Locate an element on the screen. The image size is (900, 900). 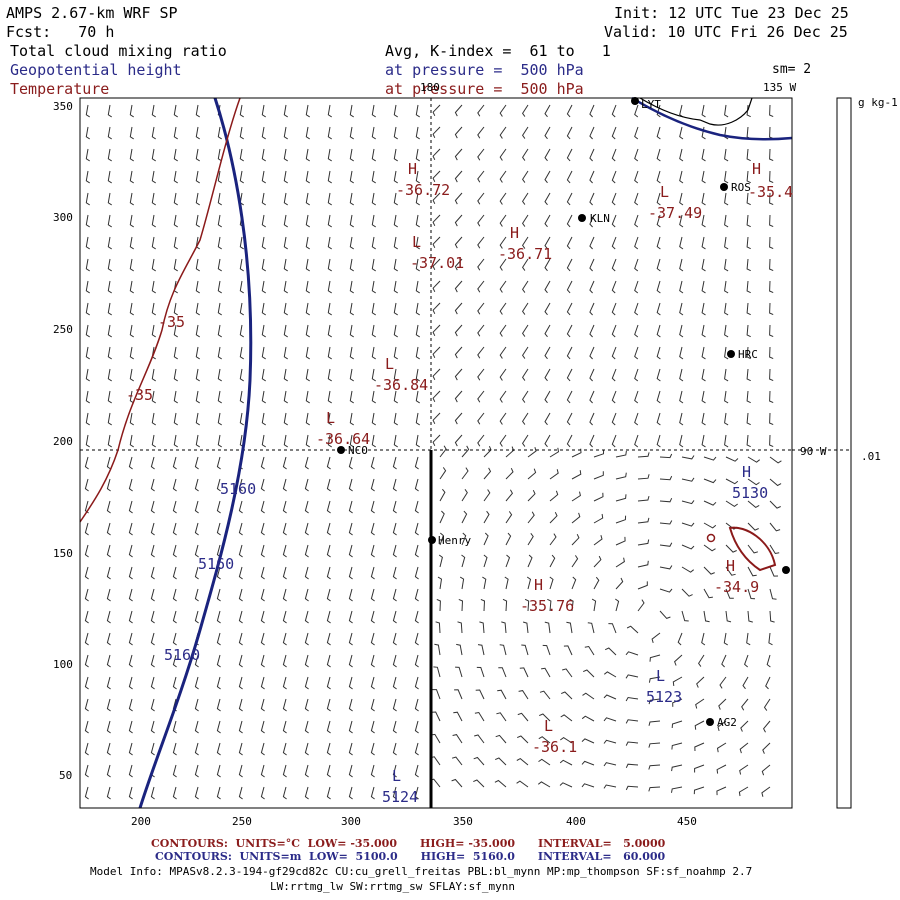
lon-135w-label: 135 W is located at coordinates (780, 87).